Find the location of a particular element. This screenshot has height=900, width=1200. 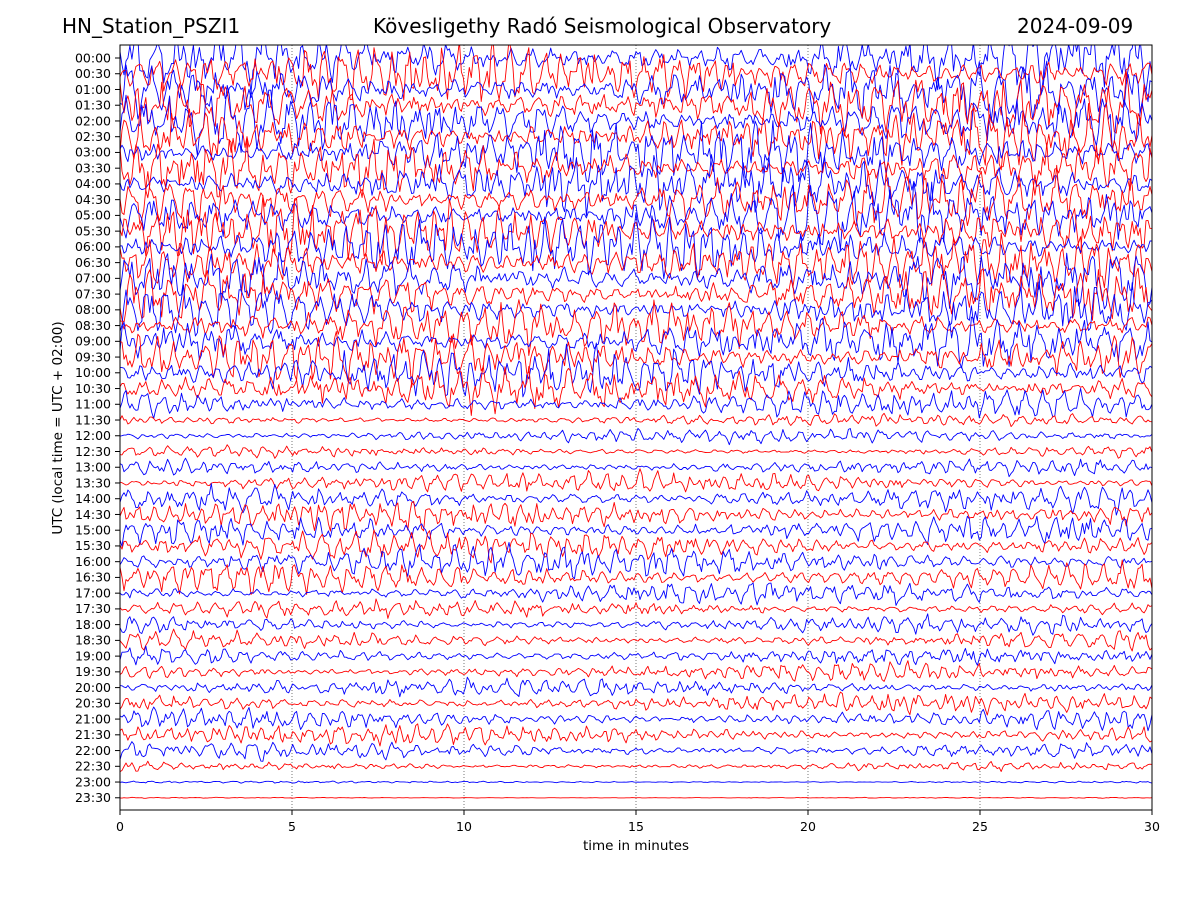

y-tick-label: 09:00 is located at coordinates (93, 341).